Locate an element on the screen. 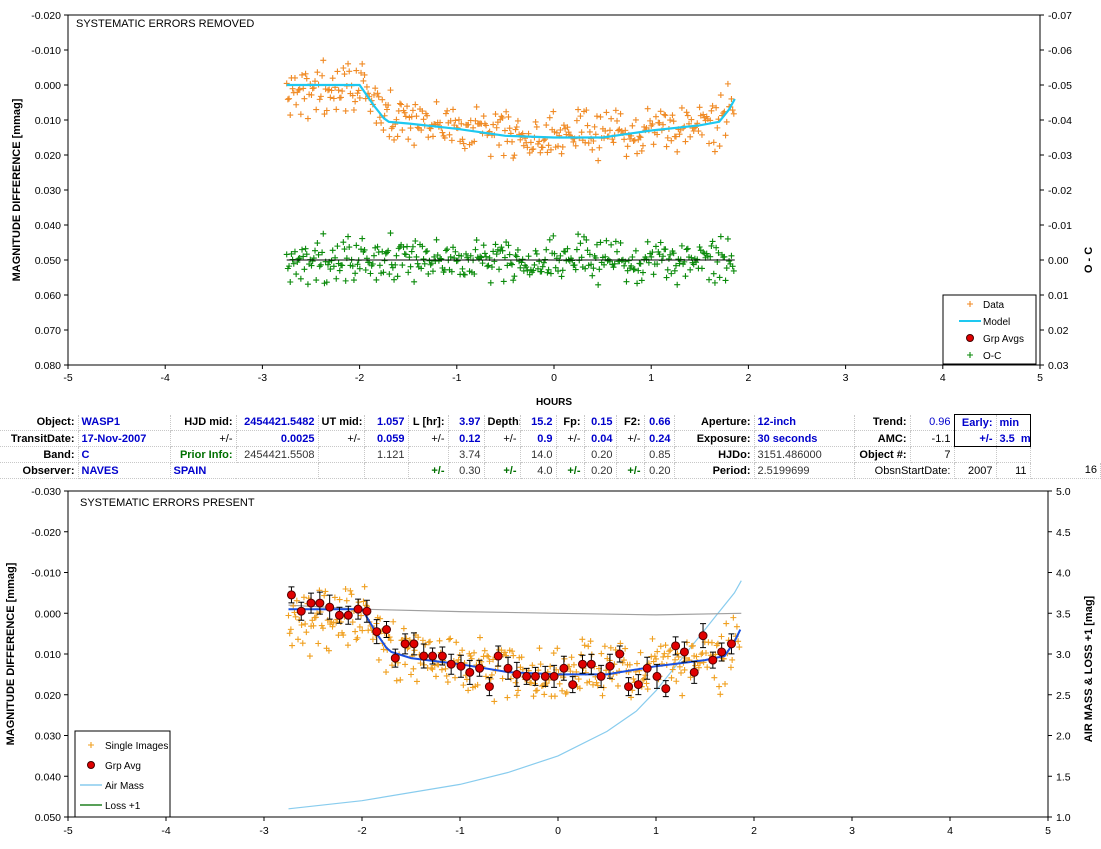  hjd-mid-error: 0.0025 is located at coordinates (277, 438).